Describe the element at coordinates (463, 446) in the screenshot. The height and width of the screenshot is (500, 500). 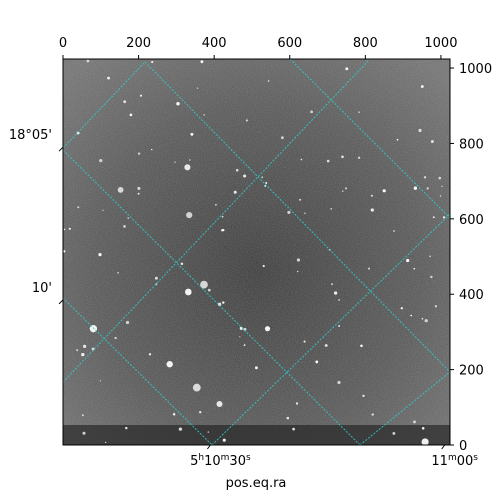
I see `right-tick-label: 0` at that location.